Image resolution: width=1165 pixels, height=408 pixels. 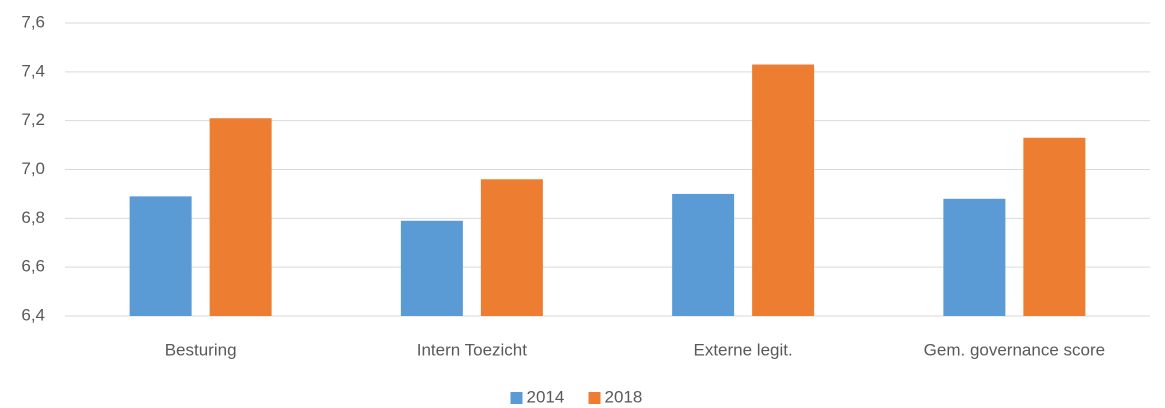 What do you see at coordinates (33, 70) in the screenshot?
I see `y-tick-label: 7,4` at bounding box center [33, 70].